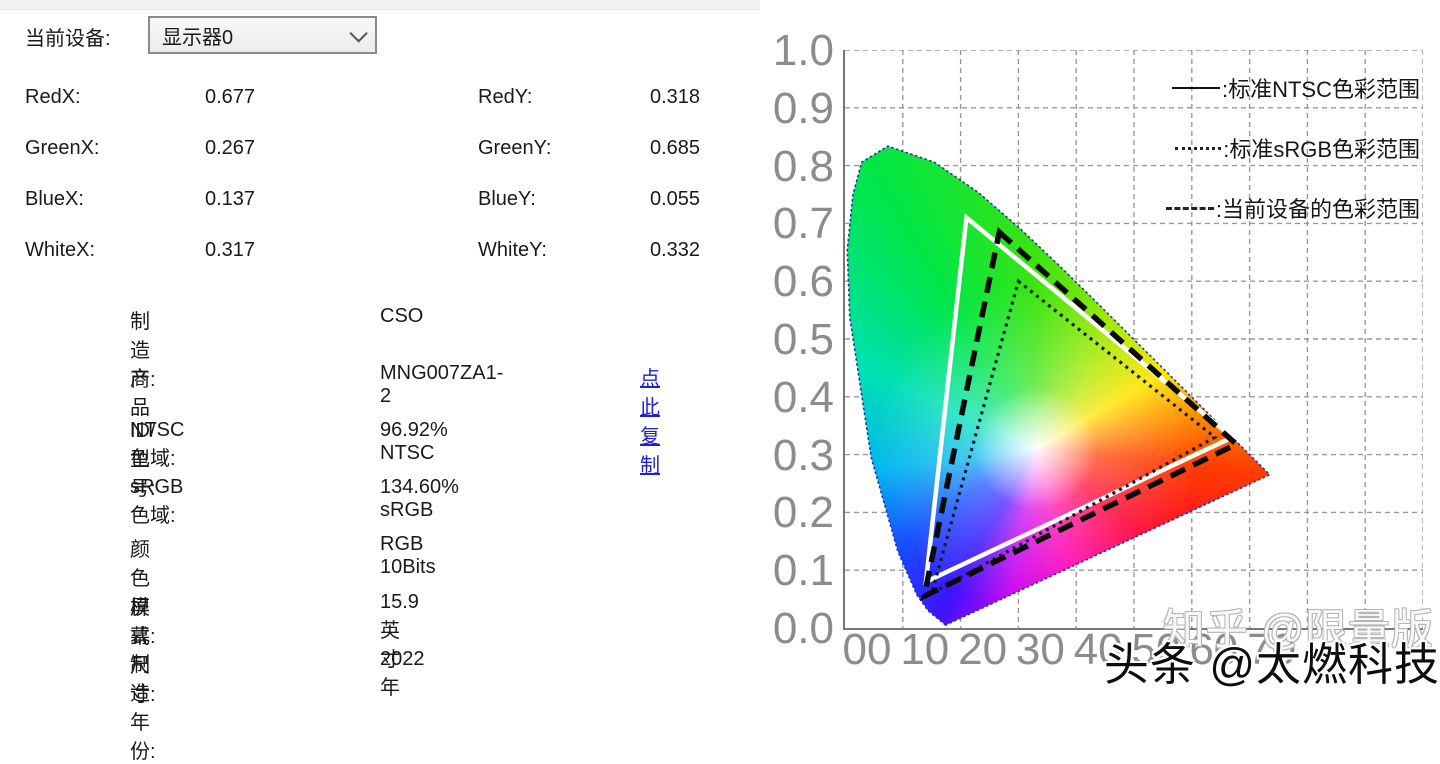  Describe the element at coordinates (675, 250) in the screenshot. I see `whitey-value: 0.332` at that location.